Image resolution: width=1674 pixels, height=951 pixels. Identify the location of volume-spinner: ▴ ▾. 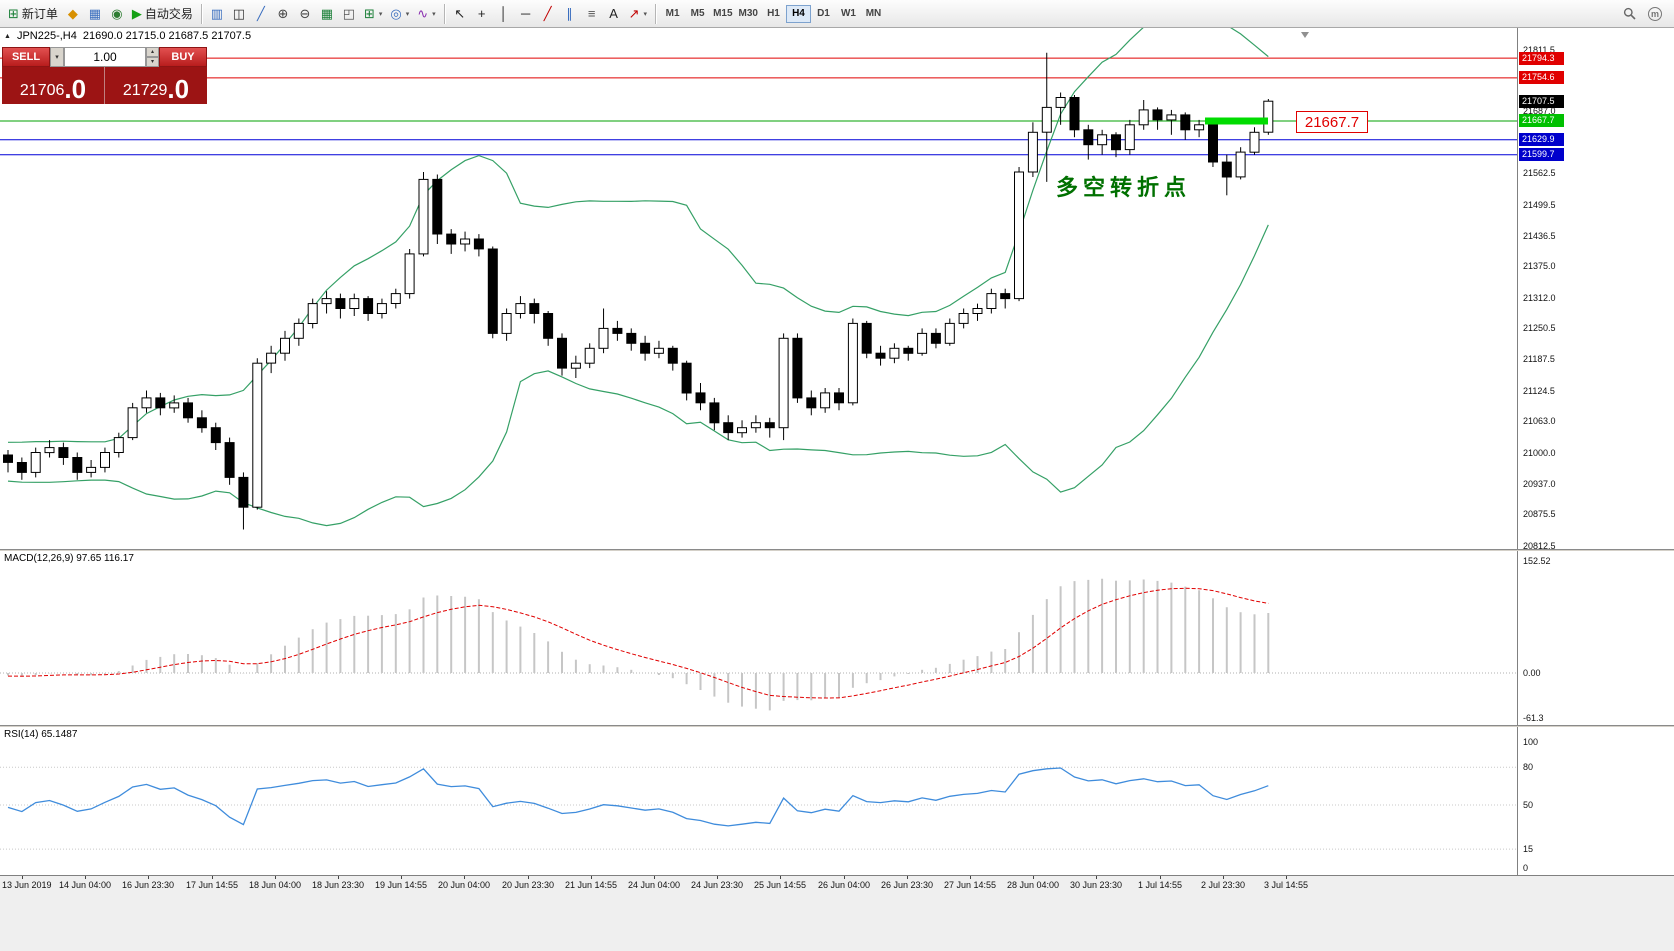
(152, 57).